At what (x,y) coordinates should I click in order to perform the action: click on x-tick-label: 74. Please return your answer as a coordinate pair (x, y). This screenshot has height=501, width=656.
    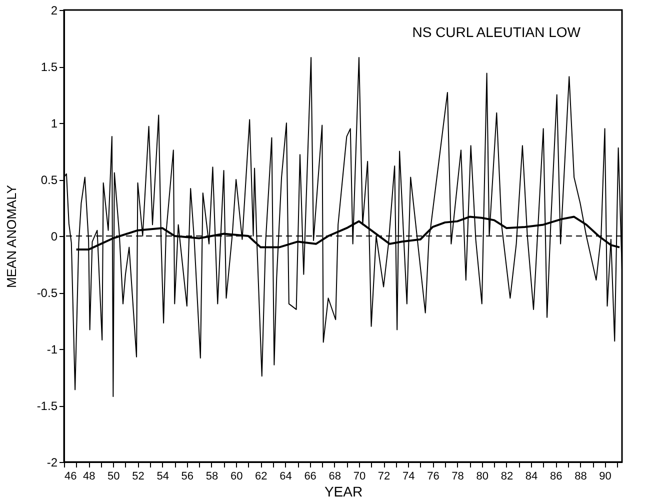
    Looking at the image, I should click on (408, 476).